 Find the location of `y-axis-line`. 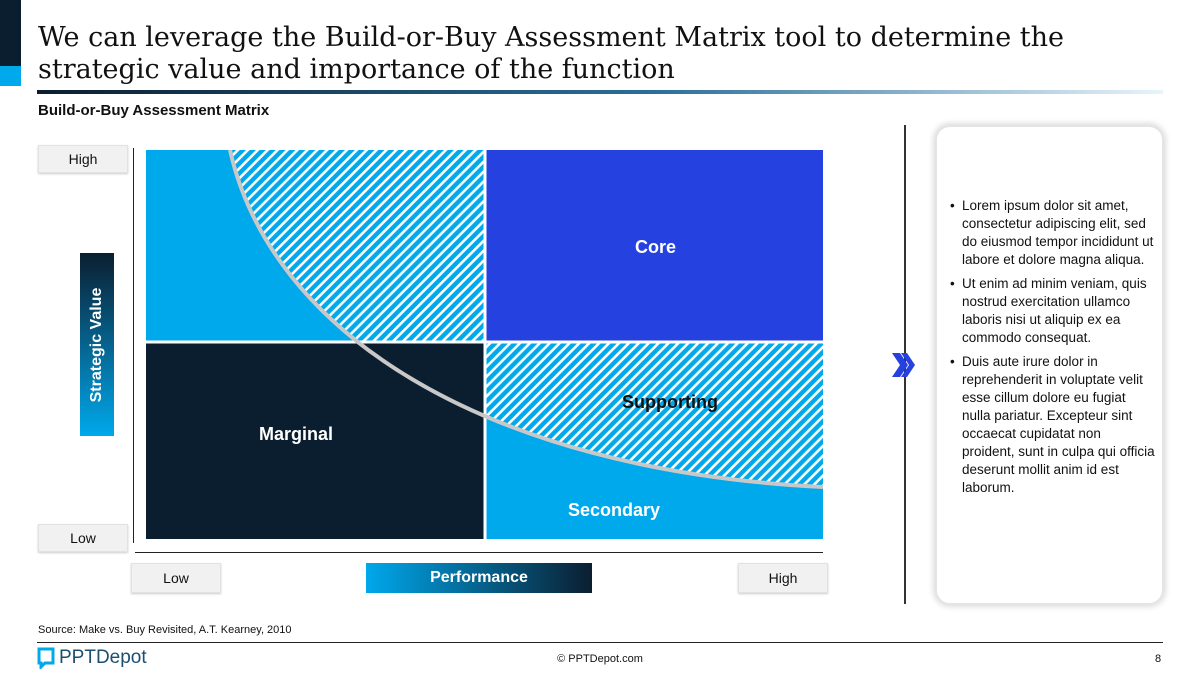

y-axis-line is located at coordinates (133, 345).